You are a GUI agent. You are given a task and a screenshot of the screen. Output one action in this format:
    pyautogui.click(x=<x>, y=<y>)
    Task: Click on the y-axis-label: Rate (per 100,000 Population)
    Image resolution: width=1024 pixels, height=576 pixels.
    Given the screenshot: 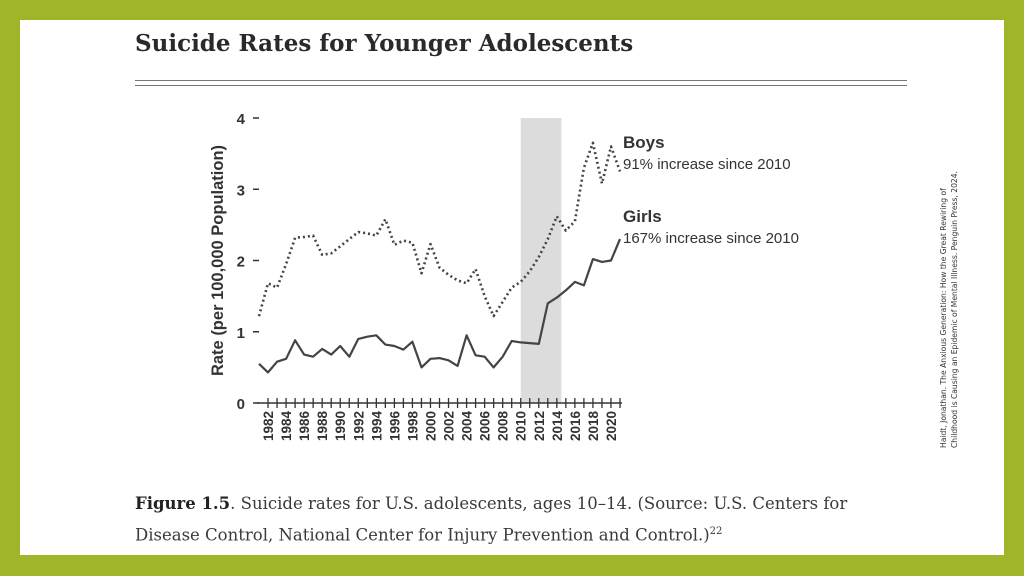 What is the action you would take?
    pyautogui.click(x=218, y=260)
    